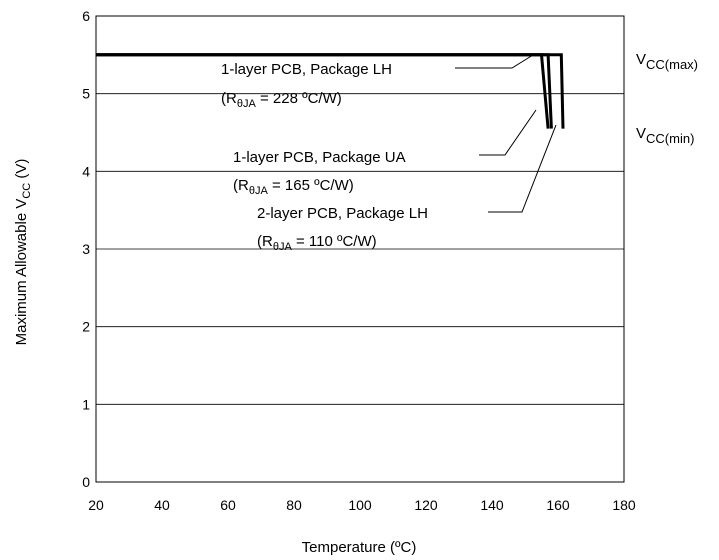  I want to click on x-tick-label: 20, so click(96, 505).